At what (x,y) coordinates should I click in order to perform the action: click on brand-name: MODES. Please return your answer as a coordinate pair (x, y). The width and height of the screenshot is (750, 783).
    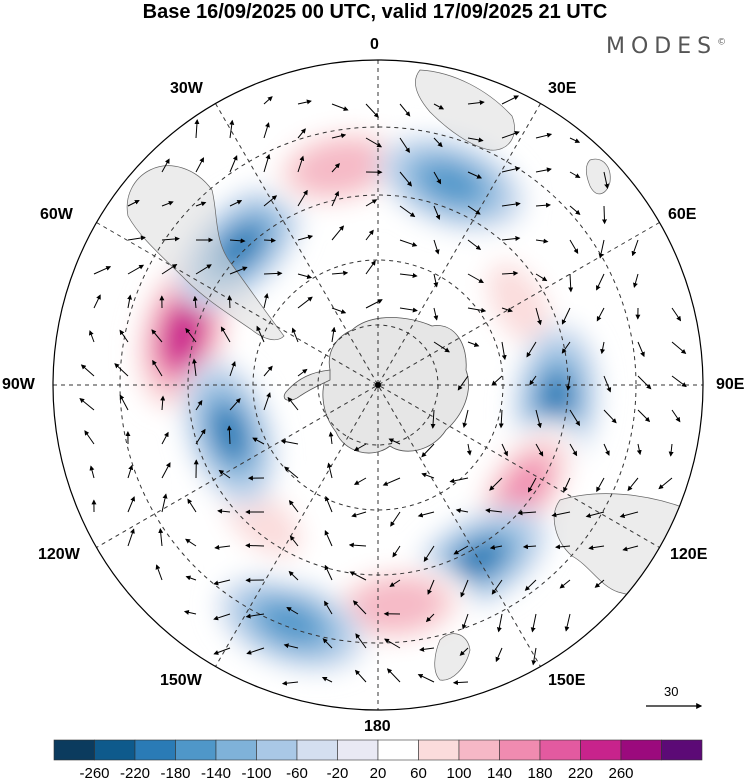
    Looking at the image, I should click on (662, 46).